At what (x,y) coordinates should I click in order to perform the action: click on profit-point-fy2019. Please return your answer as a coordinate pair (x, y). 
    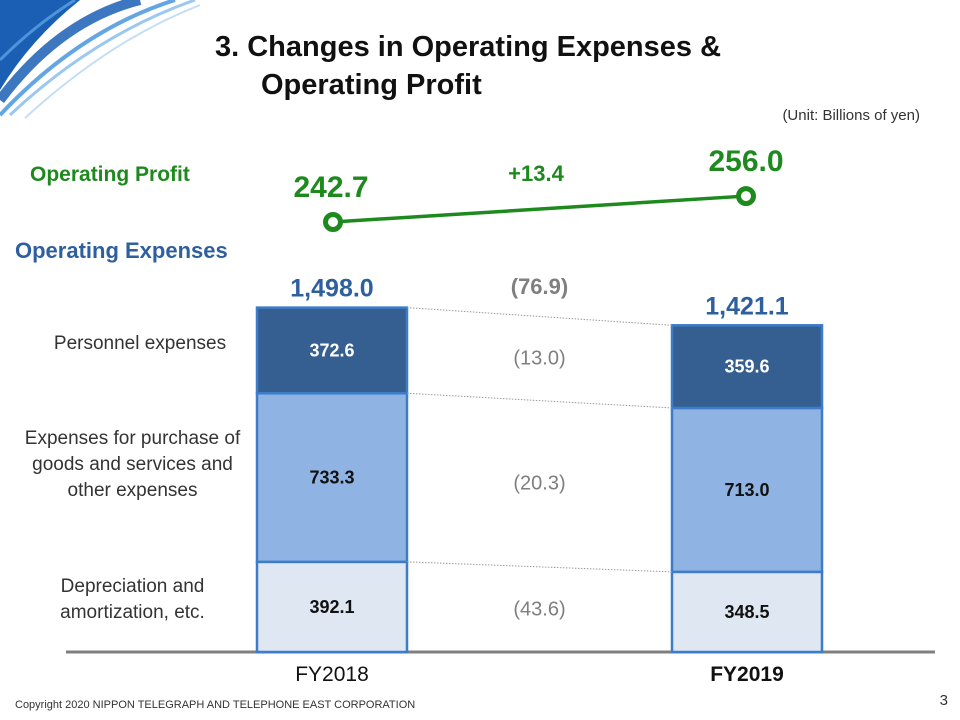
    Looking at the image, I should click on (746, 196).